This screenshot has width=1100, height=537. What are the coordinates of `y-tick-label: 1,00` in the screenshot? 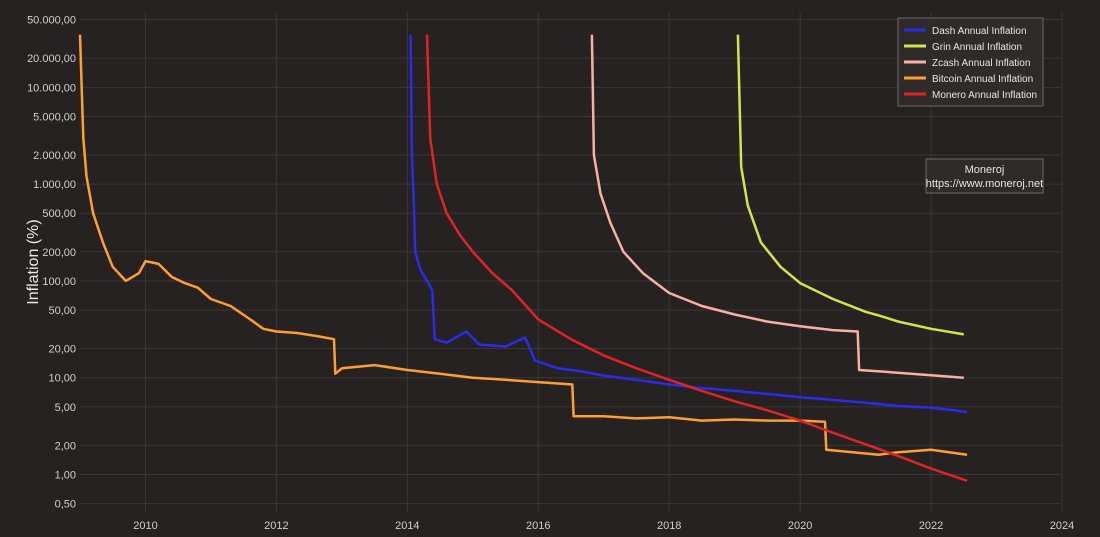 It's located at (65, 475).